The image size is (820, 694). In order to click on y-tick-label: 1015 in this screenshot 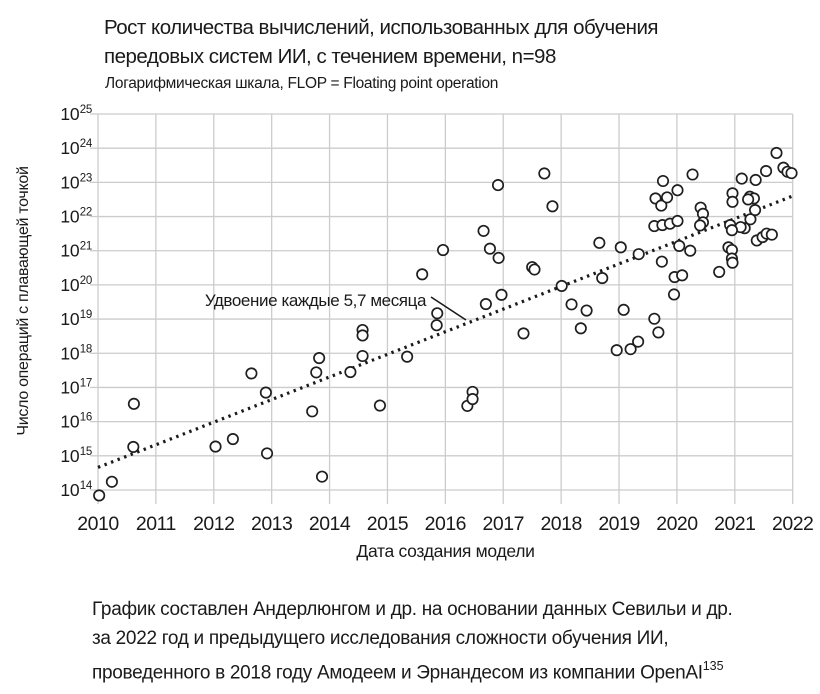, I will do `click(76, 456)`.